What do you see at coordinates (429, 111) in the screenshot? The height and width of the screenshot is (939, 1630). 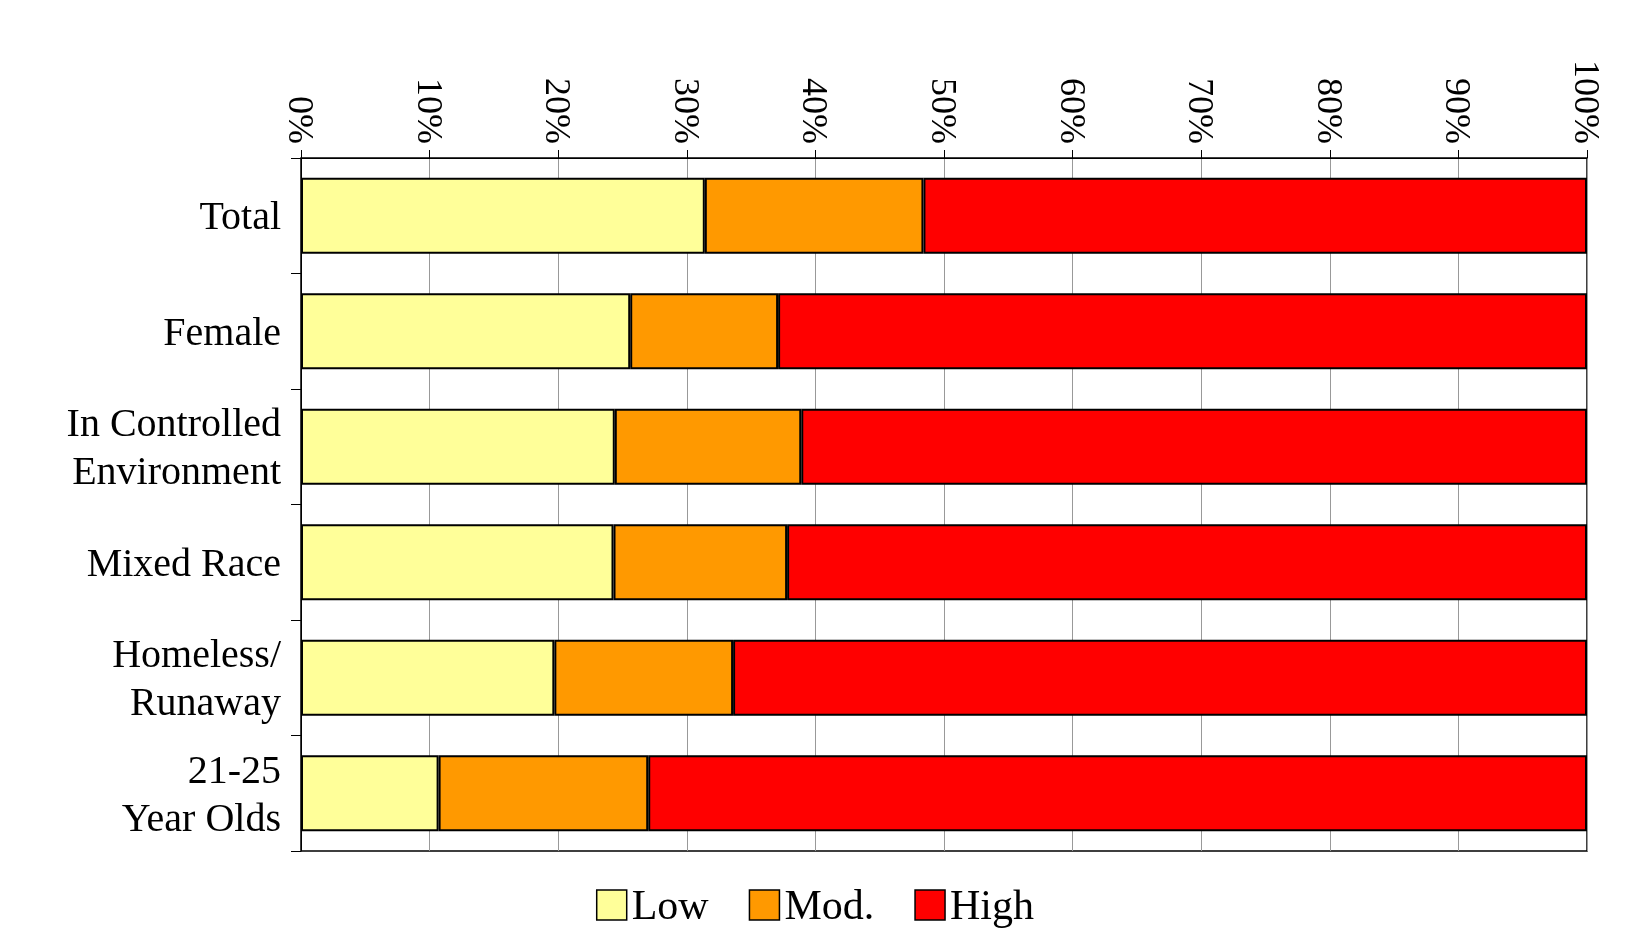 I see `x-tick-label: 10%` at bounding box center [429, 111].